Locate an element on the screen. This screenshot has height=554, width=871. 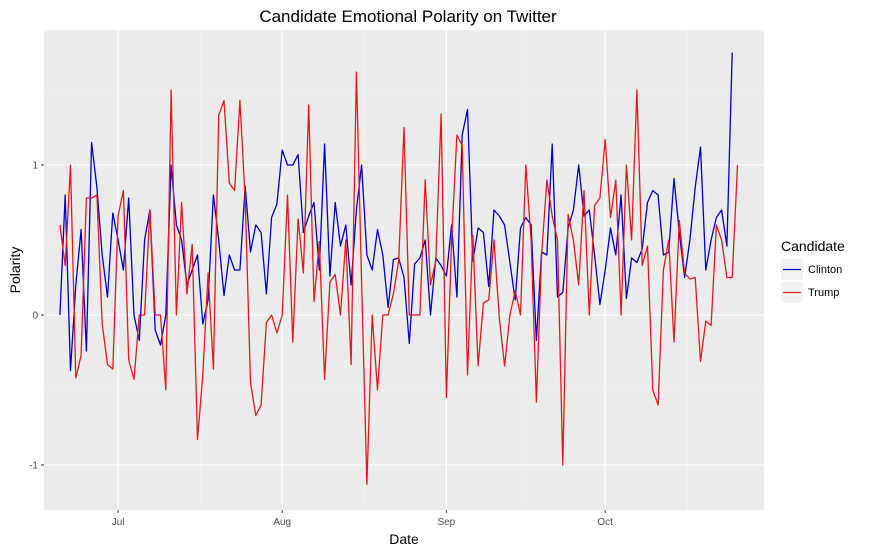
x-axis-title: Date is located at coordinates (404, 539).